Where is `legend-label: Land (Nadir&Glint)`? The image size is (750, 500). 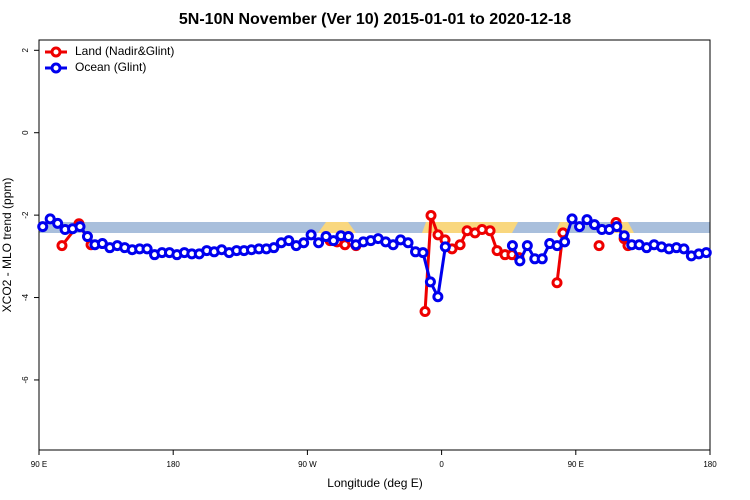
legend-label: Land (Nadir&Glint) is located at coordinates (124, 51).